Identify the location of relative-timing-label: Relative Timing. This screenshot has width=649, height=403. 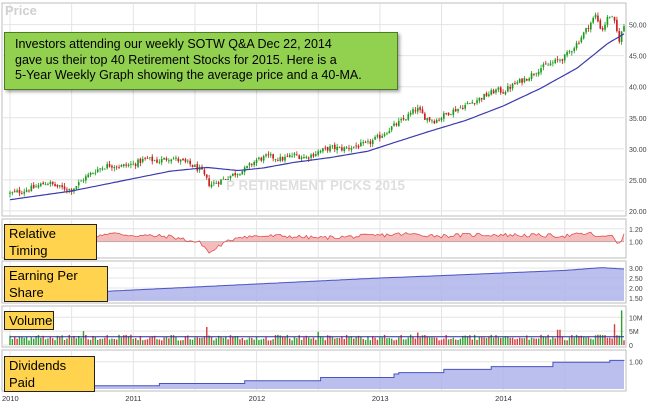
(50, 242).